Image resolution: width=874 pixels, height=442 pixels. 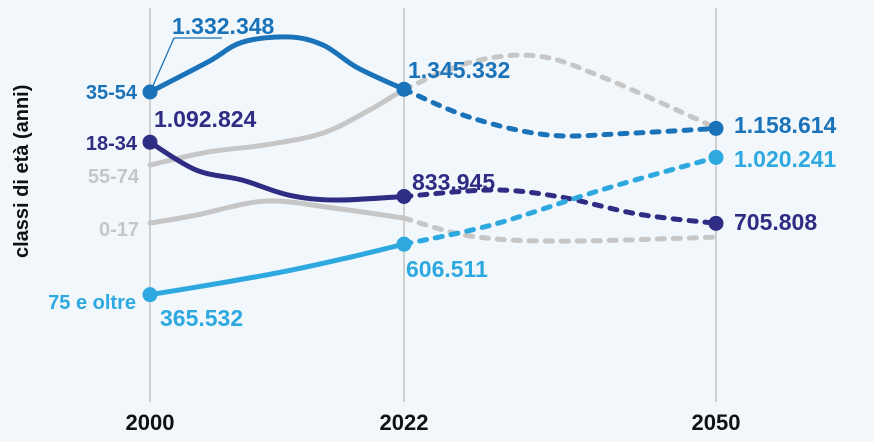 What do you see at coordinates (201, 318) in the screenshot?
I see `data-label: 365.532` at bounding box center [201, 318].